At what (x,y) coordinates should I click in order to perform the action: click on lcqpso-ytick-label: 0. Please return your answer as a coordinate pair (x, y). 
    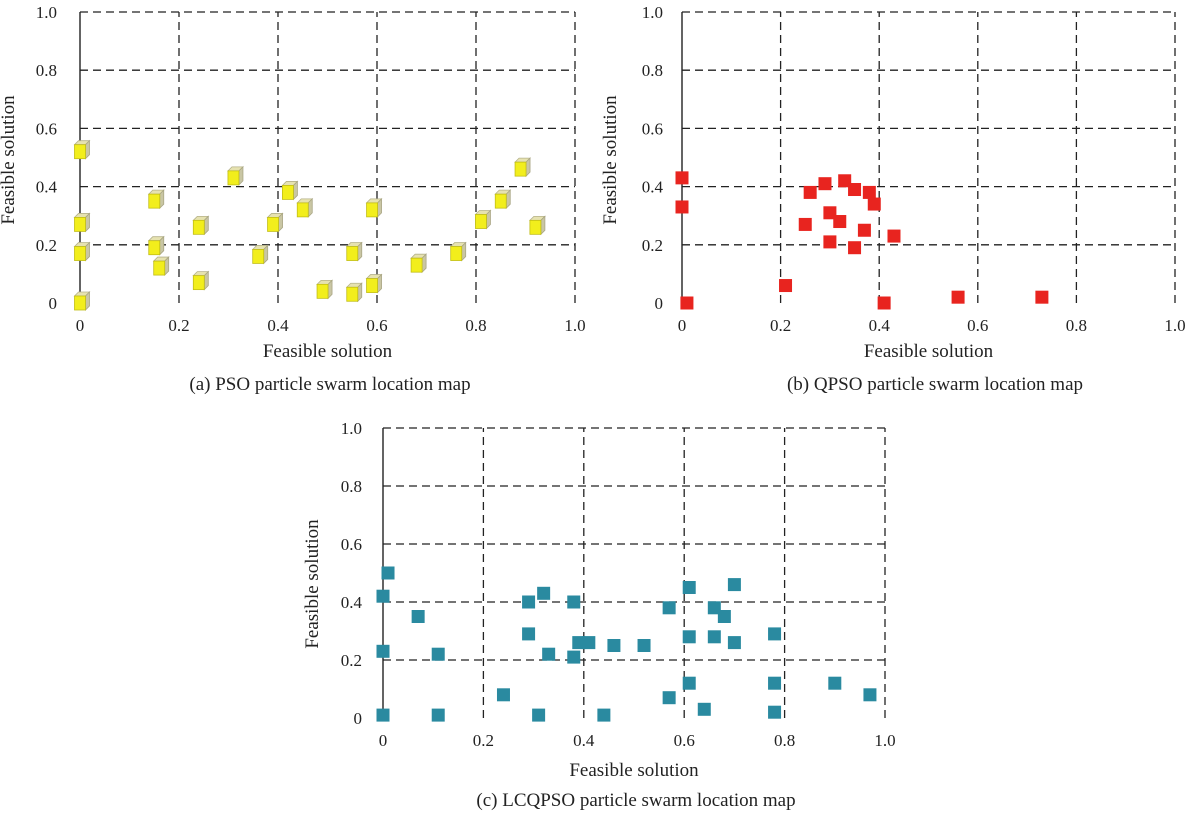
    Looking at the image, I should click on (358, 718).